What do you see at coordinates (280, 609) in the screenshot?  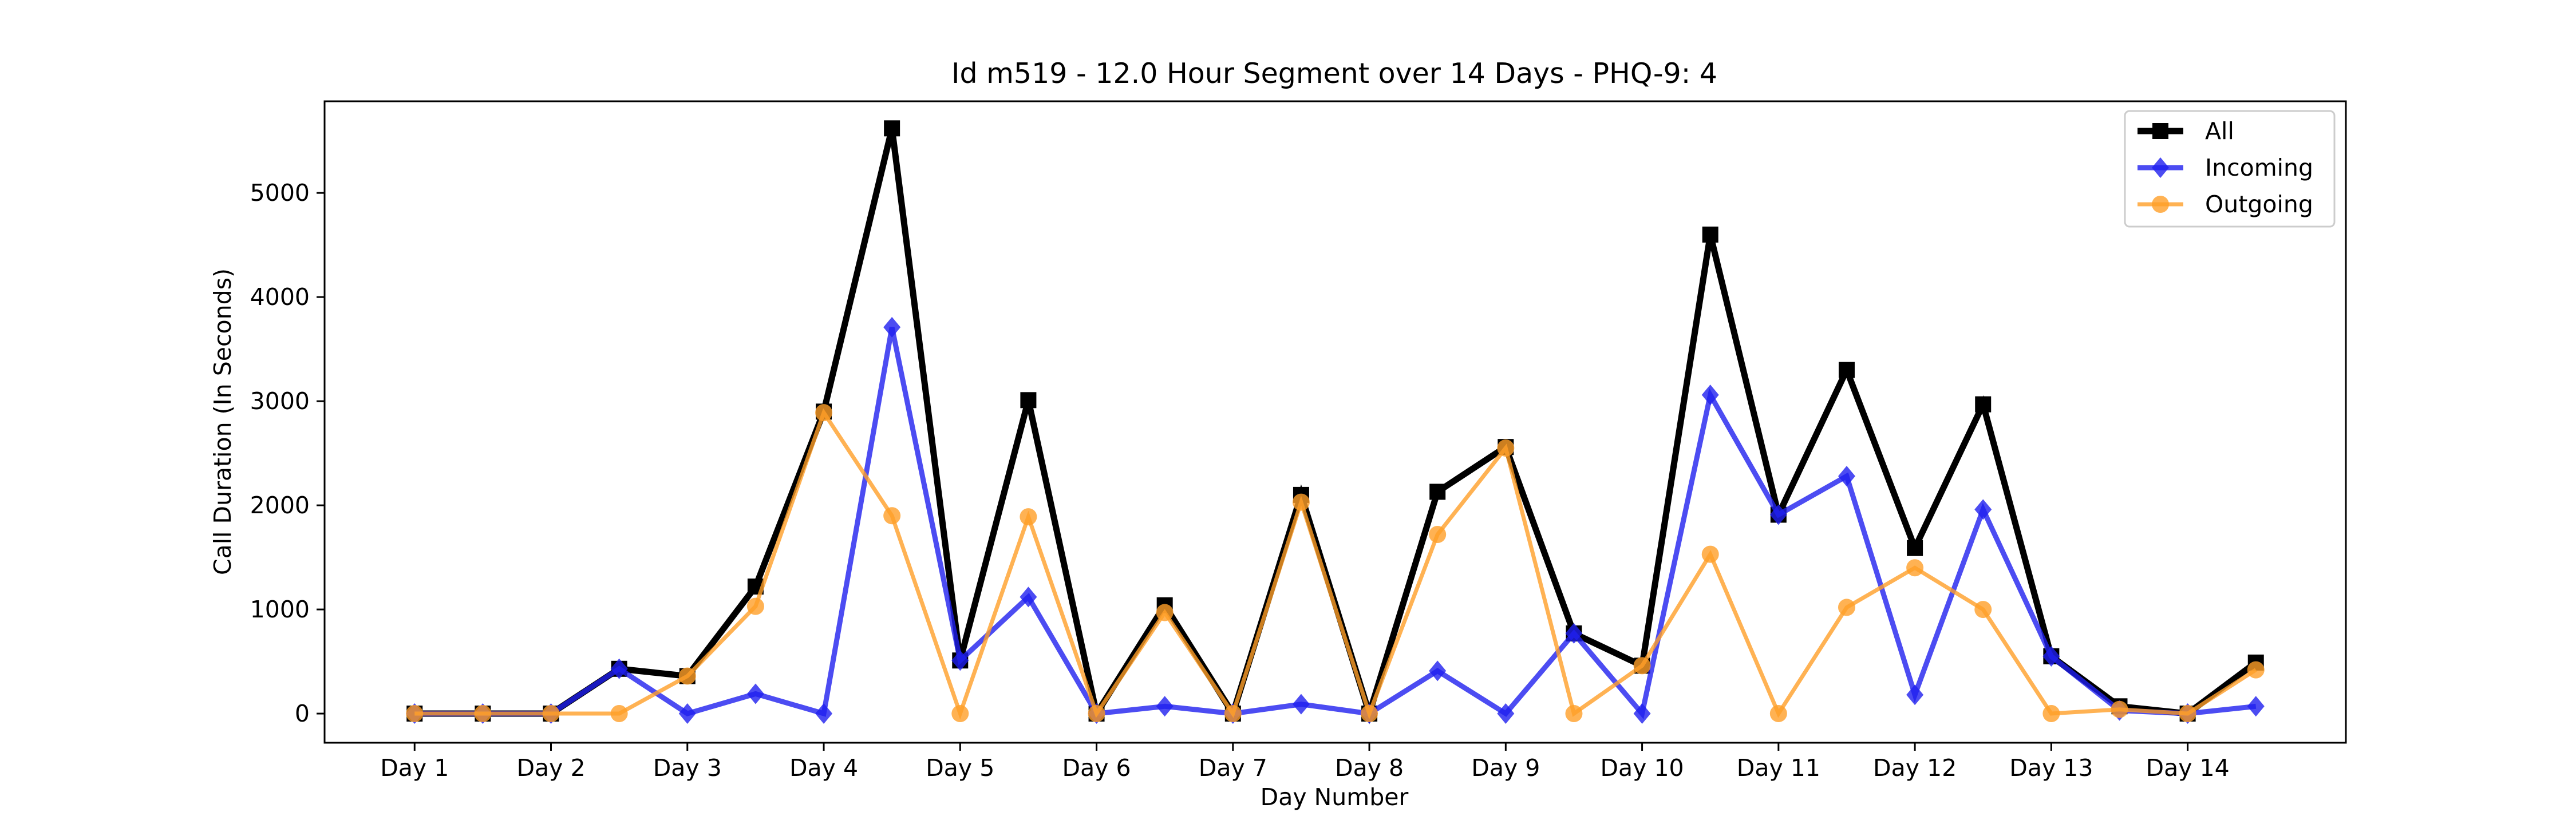 I see `y-tick-label: 1000` at bounding box center [280, 609].